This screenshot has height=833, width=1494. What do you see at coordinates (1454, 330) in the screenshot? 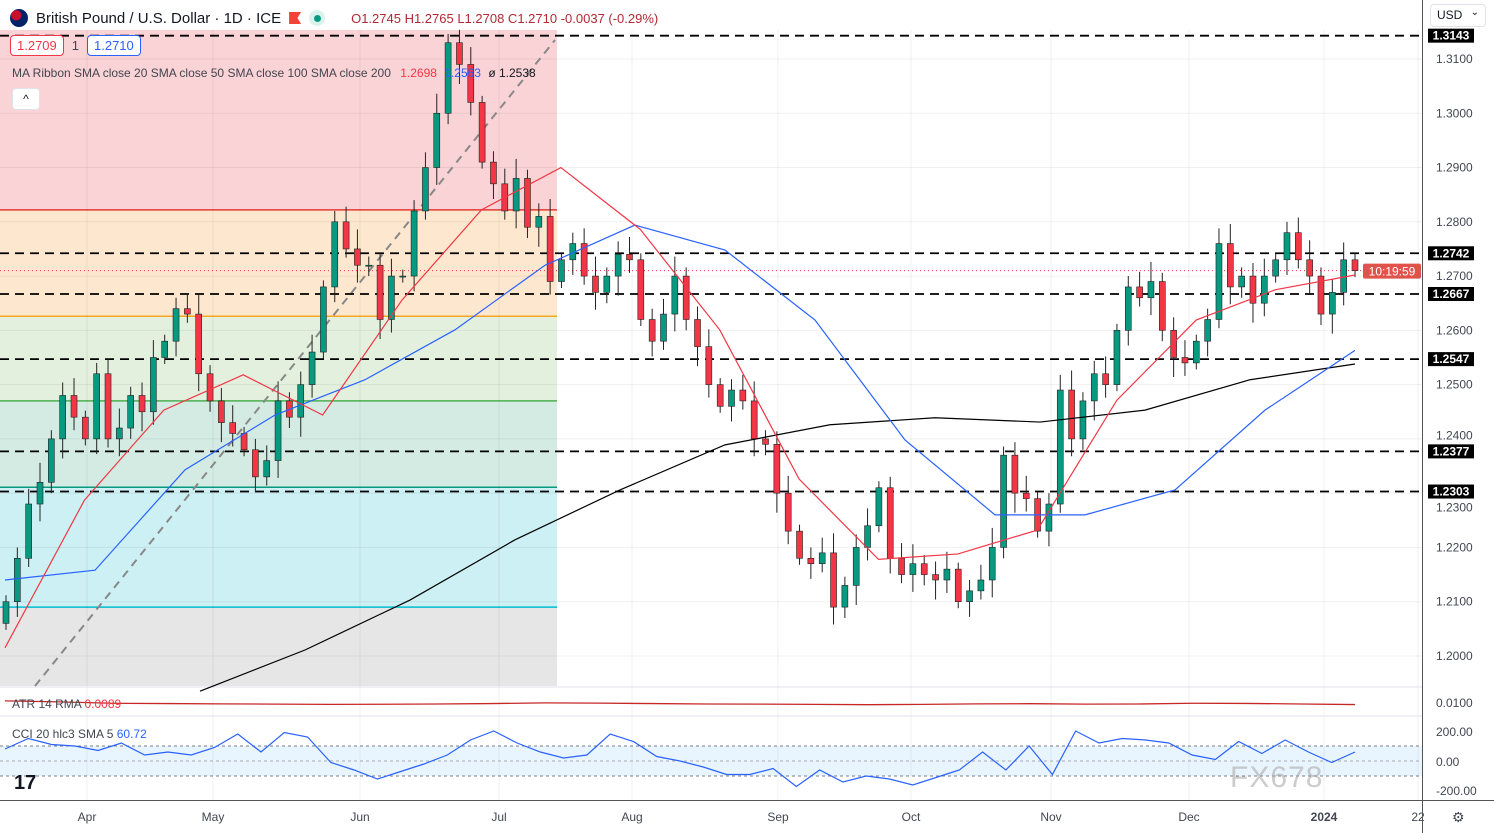
I see `price-axis-label: 1.2600` at bounding box center [1454, 330].